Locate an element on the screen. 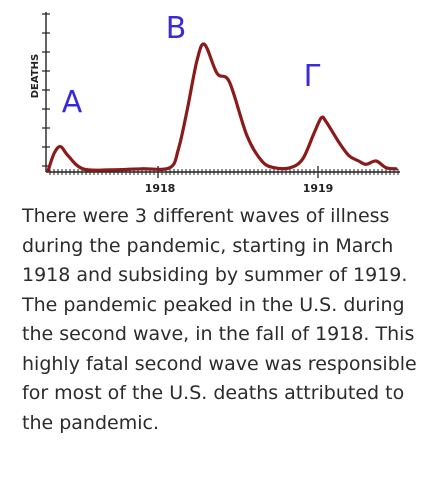 This screenshot has height=480, width=432. y-axis-label: DEATHS is located at coordinates (35, 76).